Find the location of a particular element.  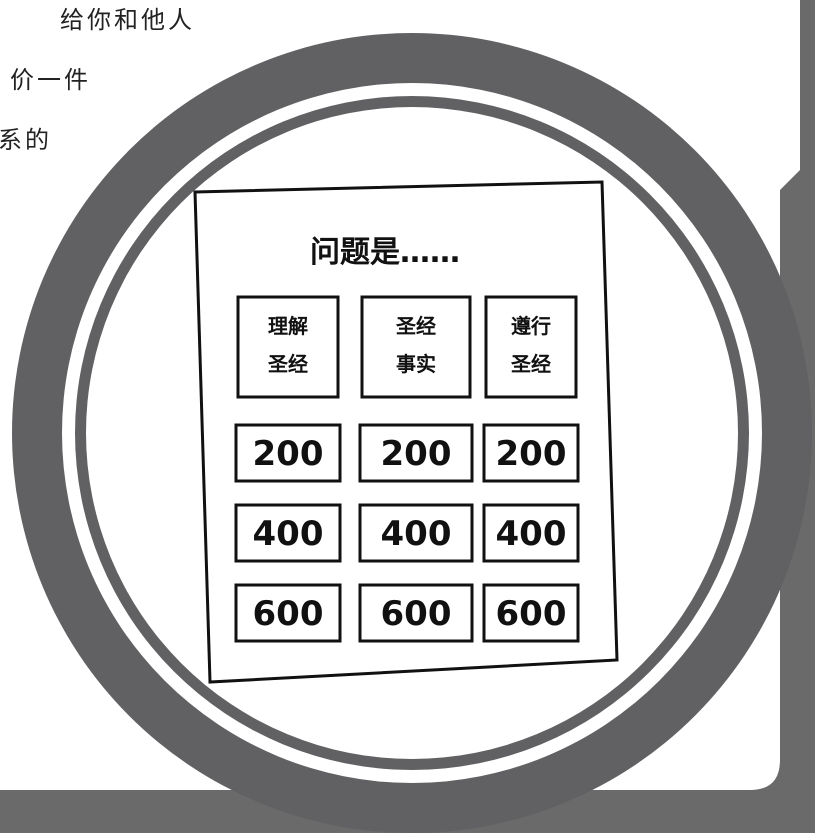

side-text: 价一件 is located at coordinates (50, 80).